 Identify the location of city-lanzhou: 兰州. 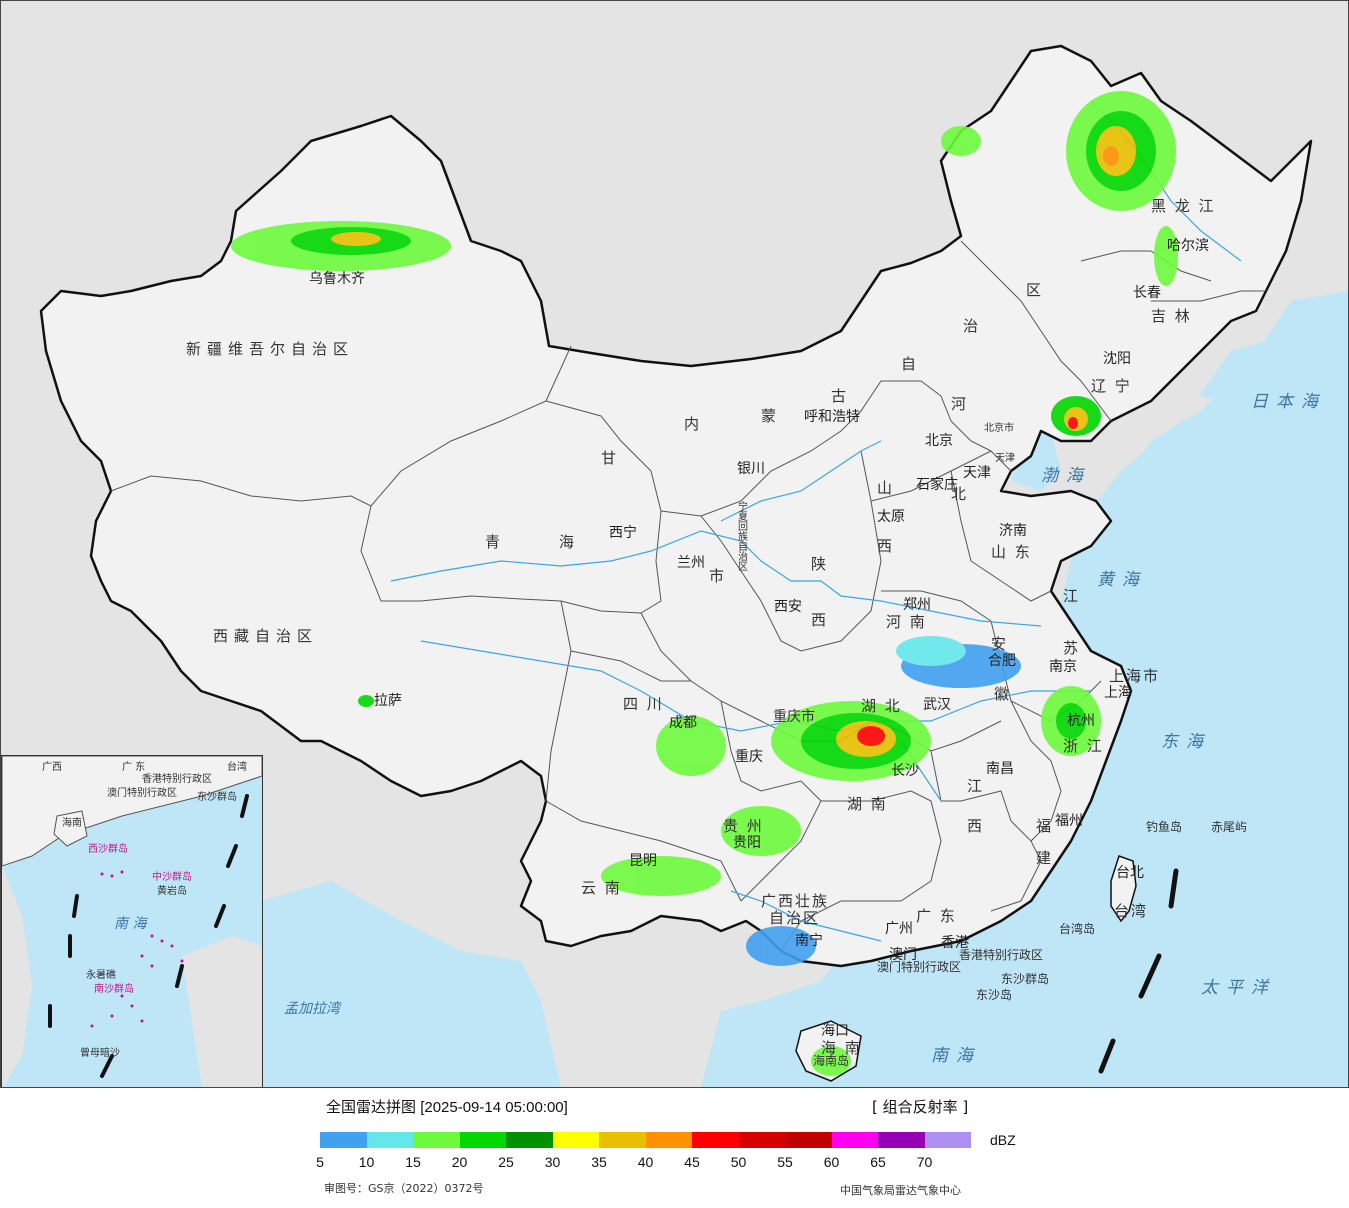
(691, 563).